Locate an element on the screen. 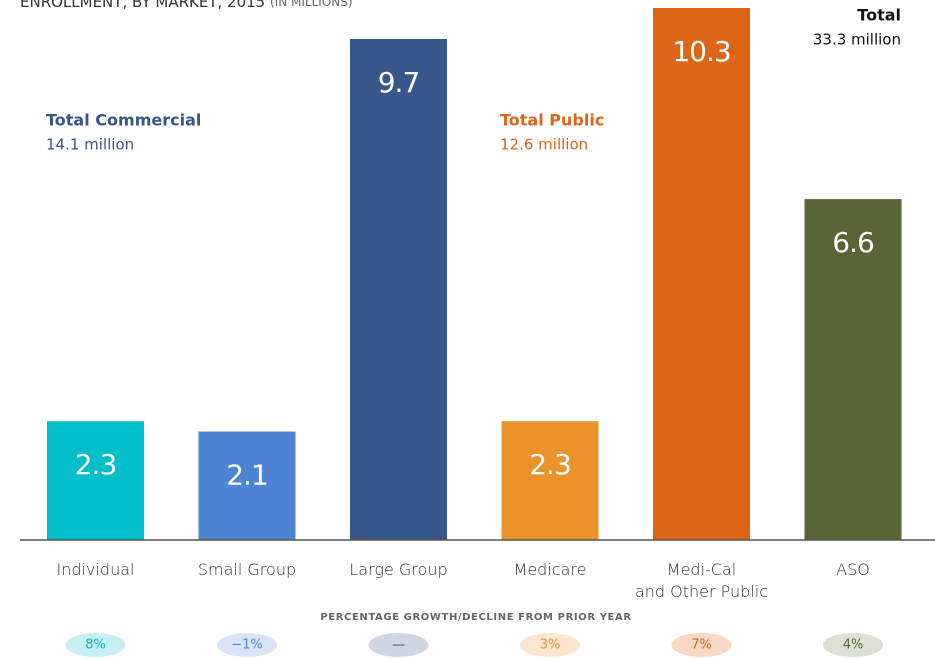 Image resolution: width=935 pixels, height=658 pixels. annotation-text: 12.6 million is located at coordinates (544, 145).